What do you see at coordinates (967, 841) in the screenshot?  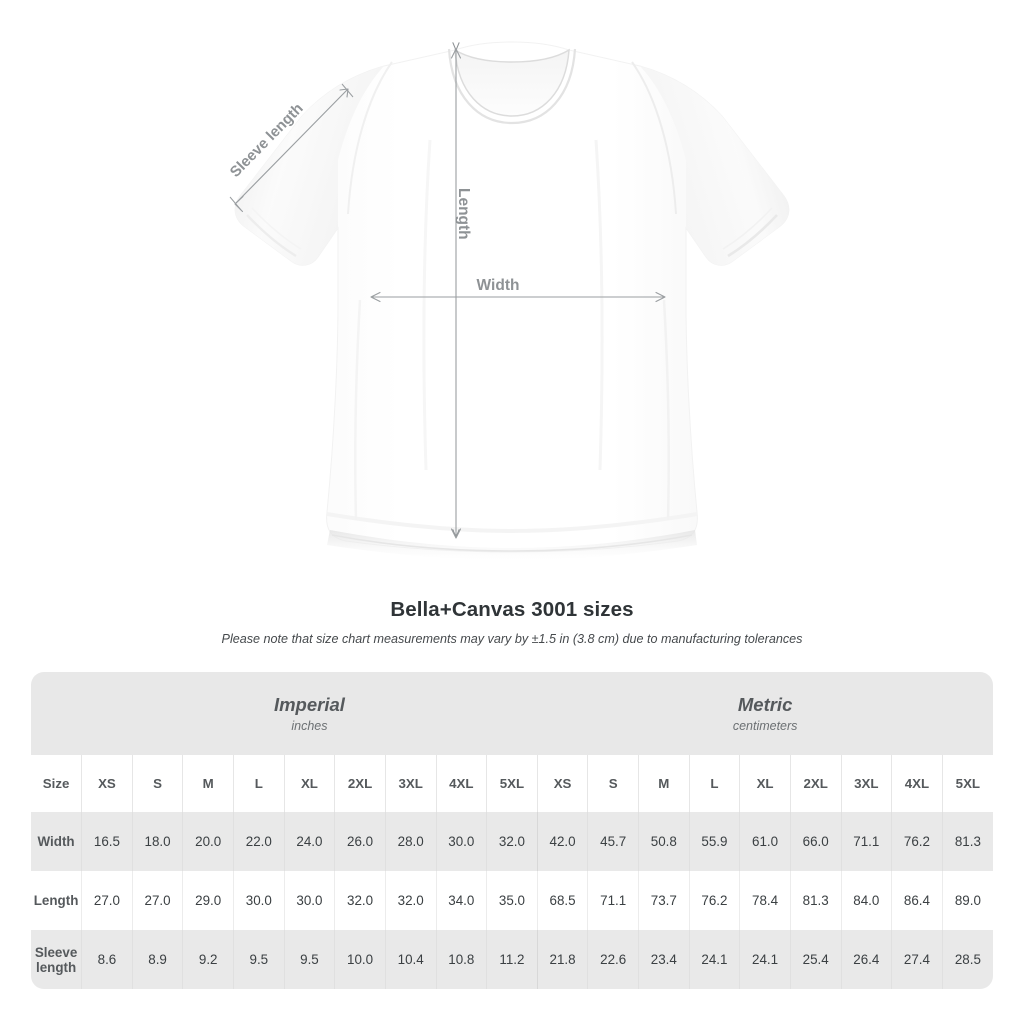 I see `cell-width-metric-5xl: 81.3` at bounding box center [967, 841].